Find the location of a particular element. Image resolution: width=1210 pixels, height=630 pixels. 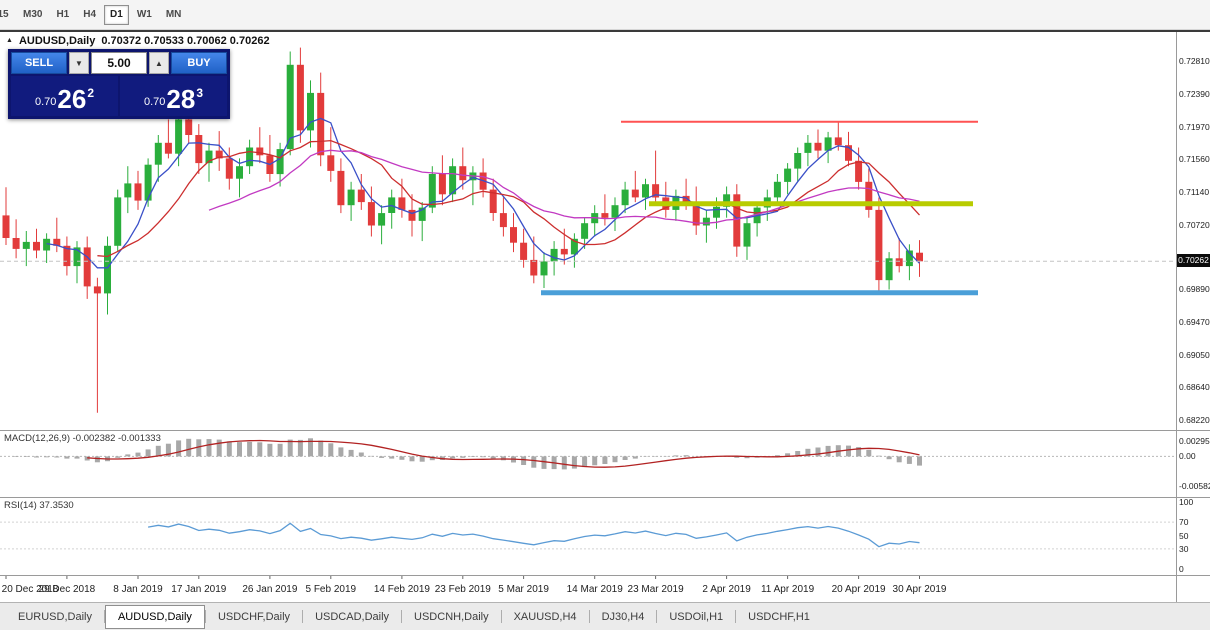

macd-axis-label: 0.00295 is located at coordinates (1194, 441).